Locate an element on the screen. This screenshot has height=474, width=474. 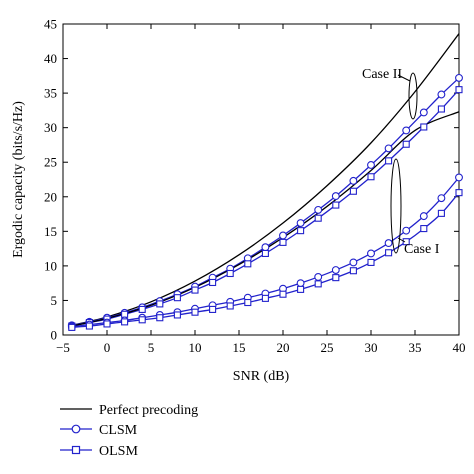
y-tick-label: 20 is located at coordinates (50, 196).